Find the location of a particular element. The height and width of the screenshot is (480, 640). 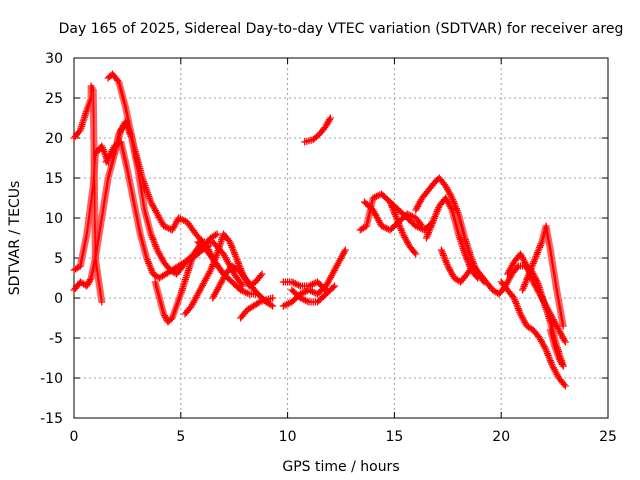

series-arc-q is located at coordinates (393, 216).